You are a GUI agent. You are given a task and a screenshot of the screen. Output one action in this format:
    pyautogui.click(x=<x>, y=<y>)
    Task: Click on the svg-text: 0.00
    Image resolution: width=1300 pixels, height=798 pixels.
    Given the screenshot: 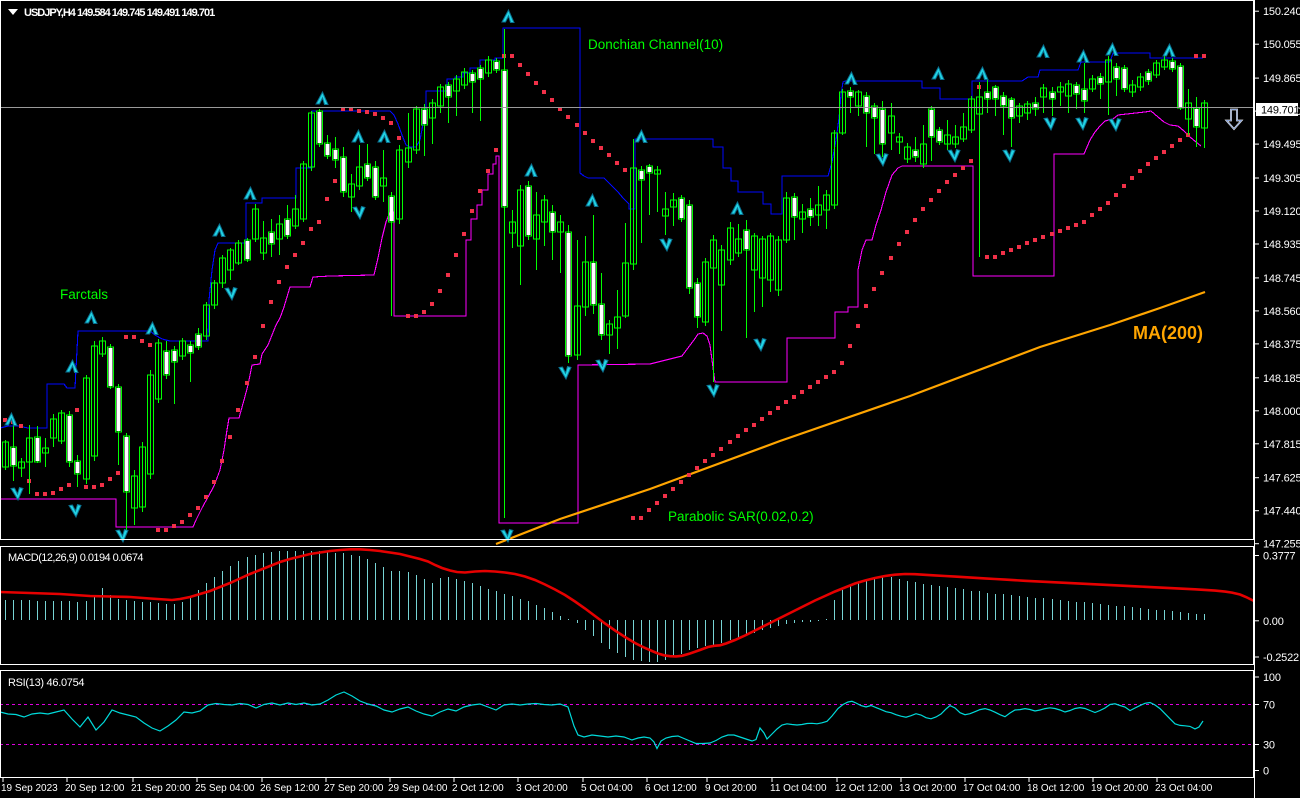 What is the action you would take?
    pyautogui.click(x=1273, y=622)
    